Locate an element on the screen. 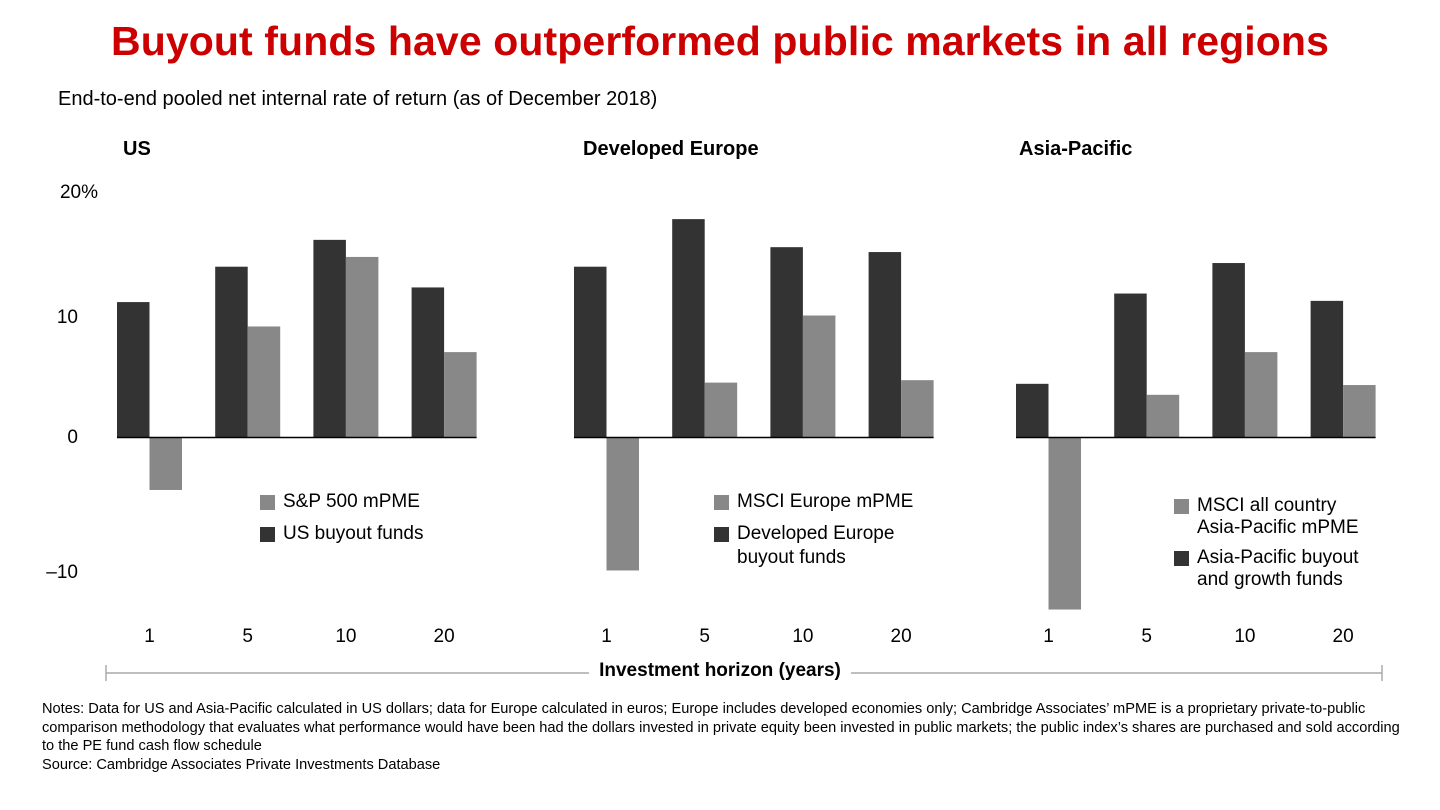 The image size is (1440, 810). legend-label: buyout funds is located at coordinates (791, 557).